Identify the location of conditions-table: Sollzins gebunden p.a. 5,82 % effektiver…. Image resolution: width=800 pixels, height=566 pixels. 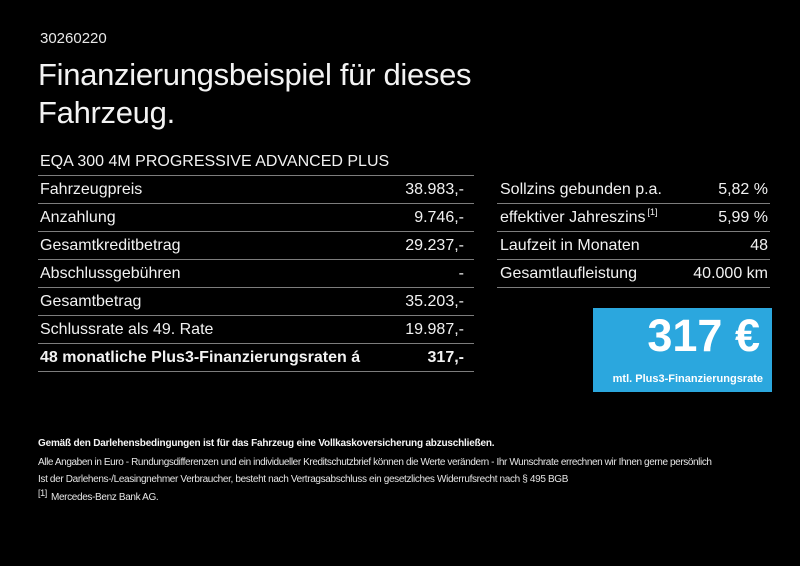
(633, 232).